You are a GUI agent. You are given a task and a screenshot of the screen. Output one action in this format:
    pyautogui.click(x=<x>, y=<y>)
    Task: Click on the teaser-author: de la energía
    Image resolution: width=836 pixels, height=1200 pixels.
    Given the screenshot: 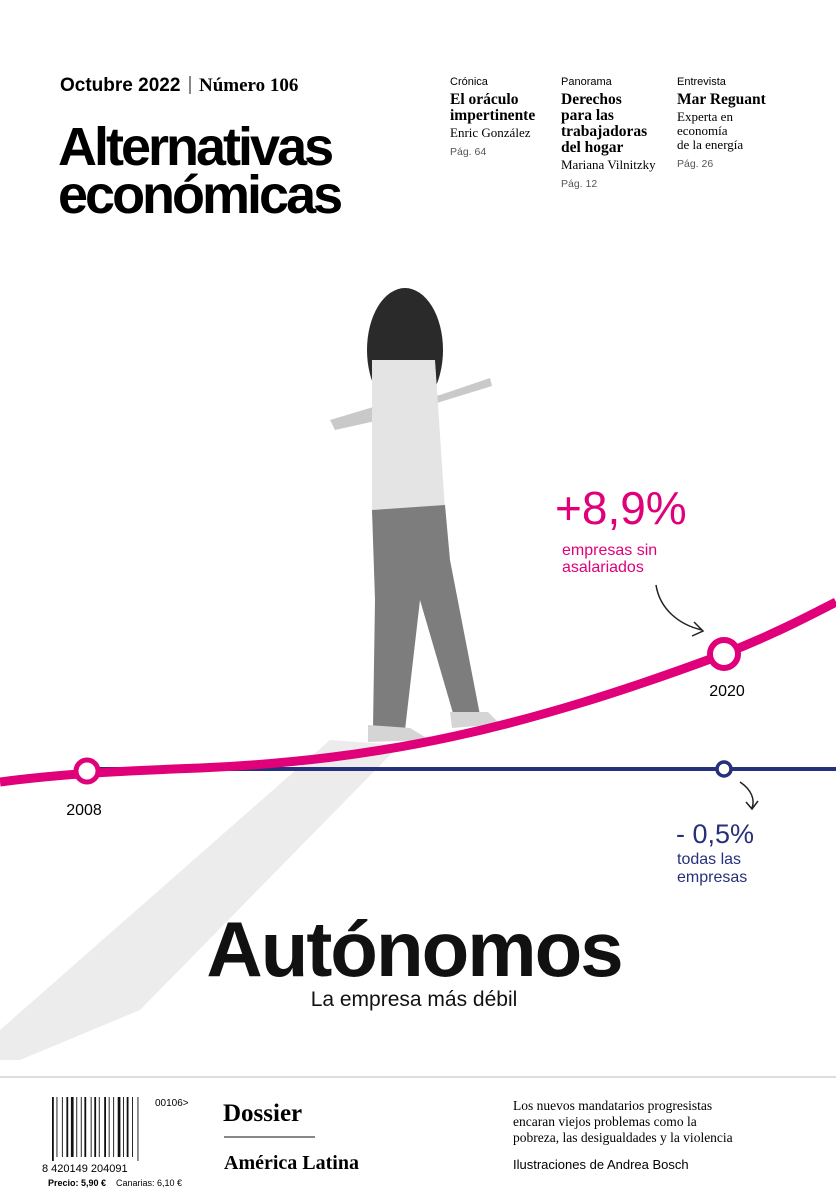 What is the action you would take?
    pyautogui.click(x=710, y=144)
    